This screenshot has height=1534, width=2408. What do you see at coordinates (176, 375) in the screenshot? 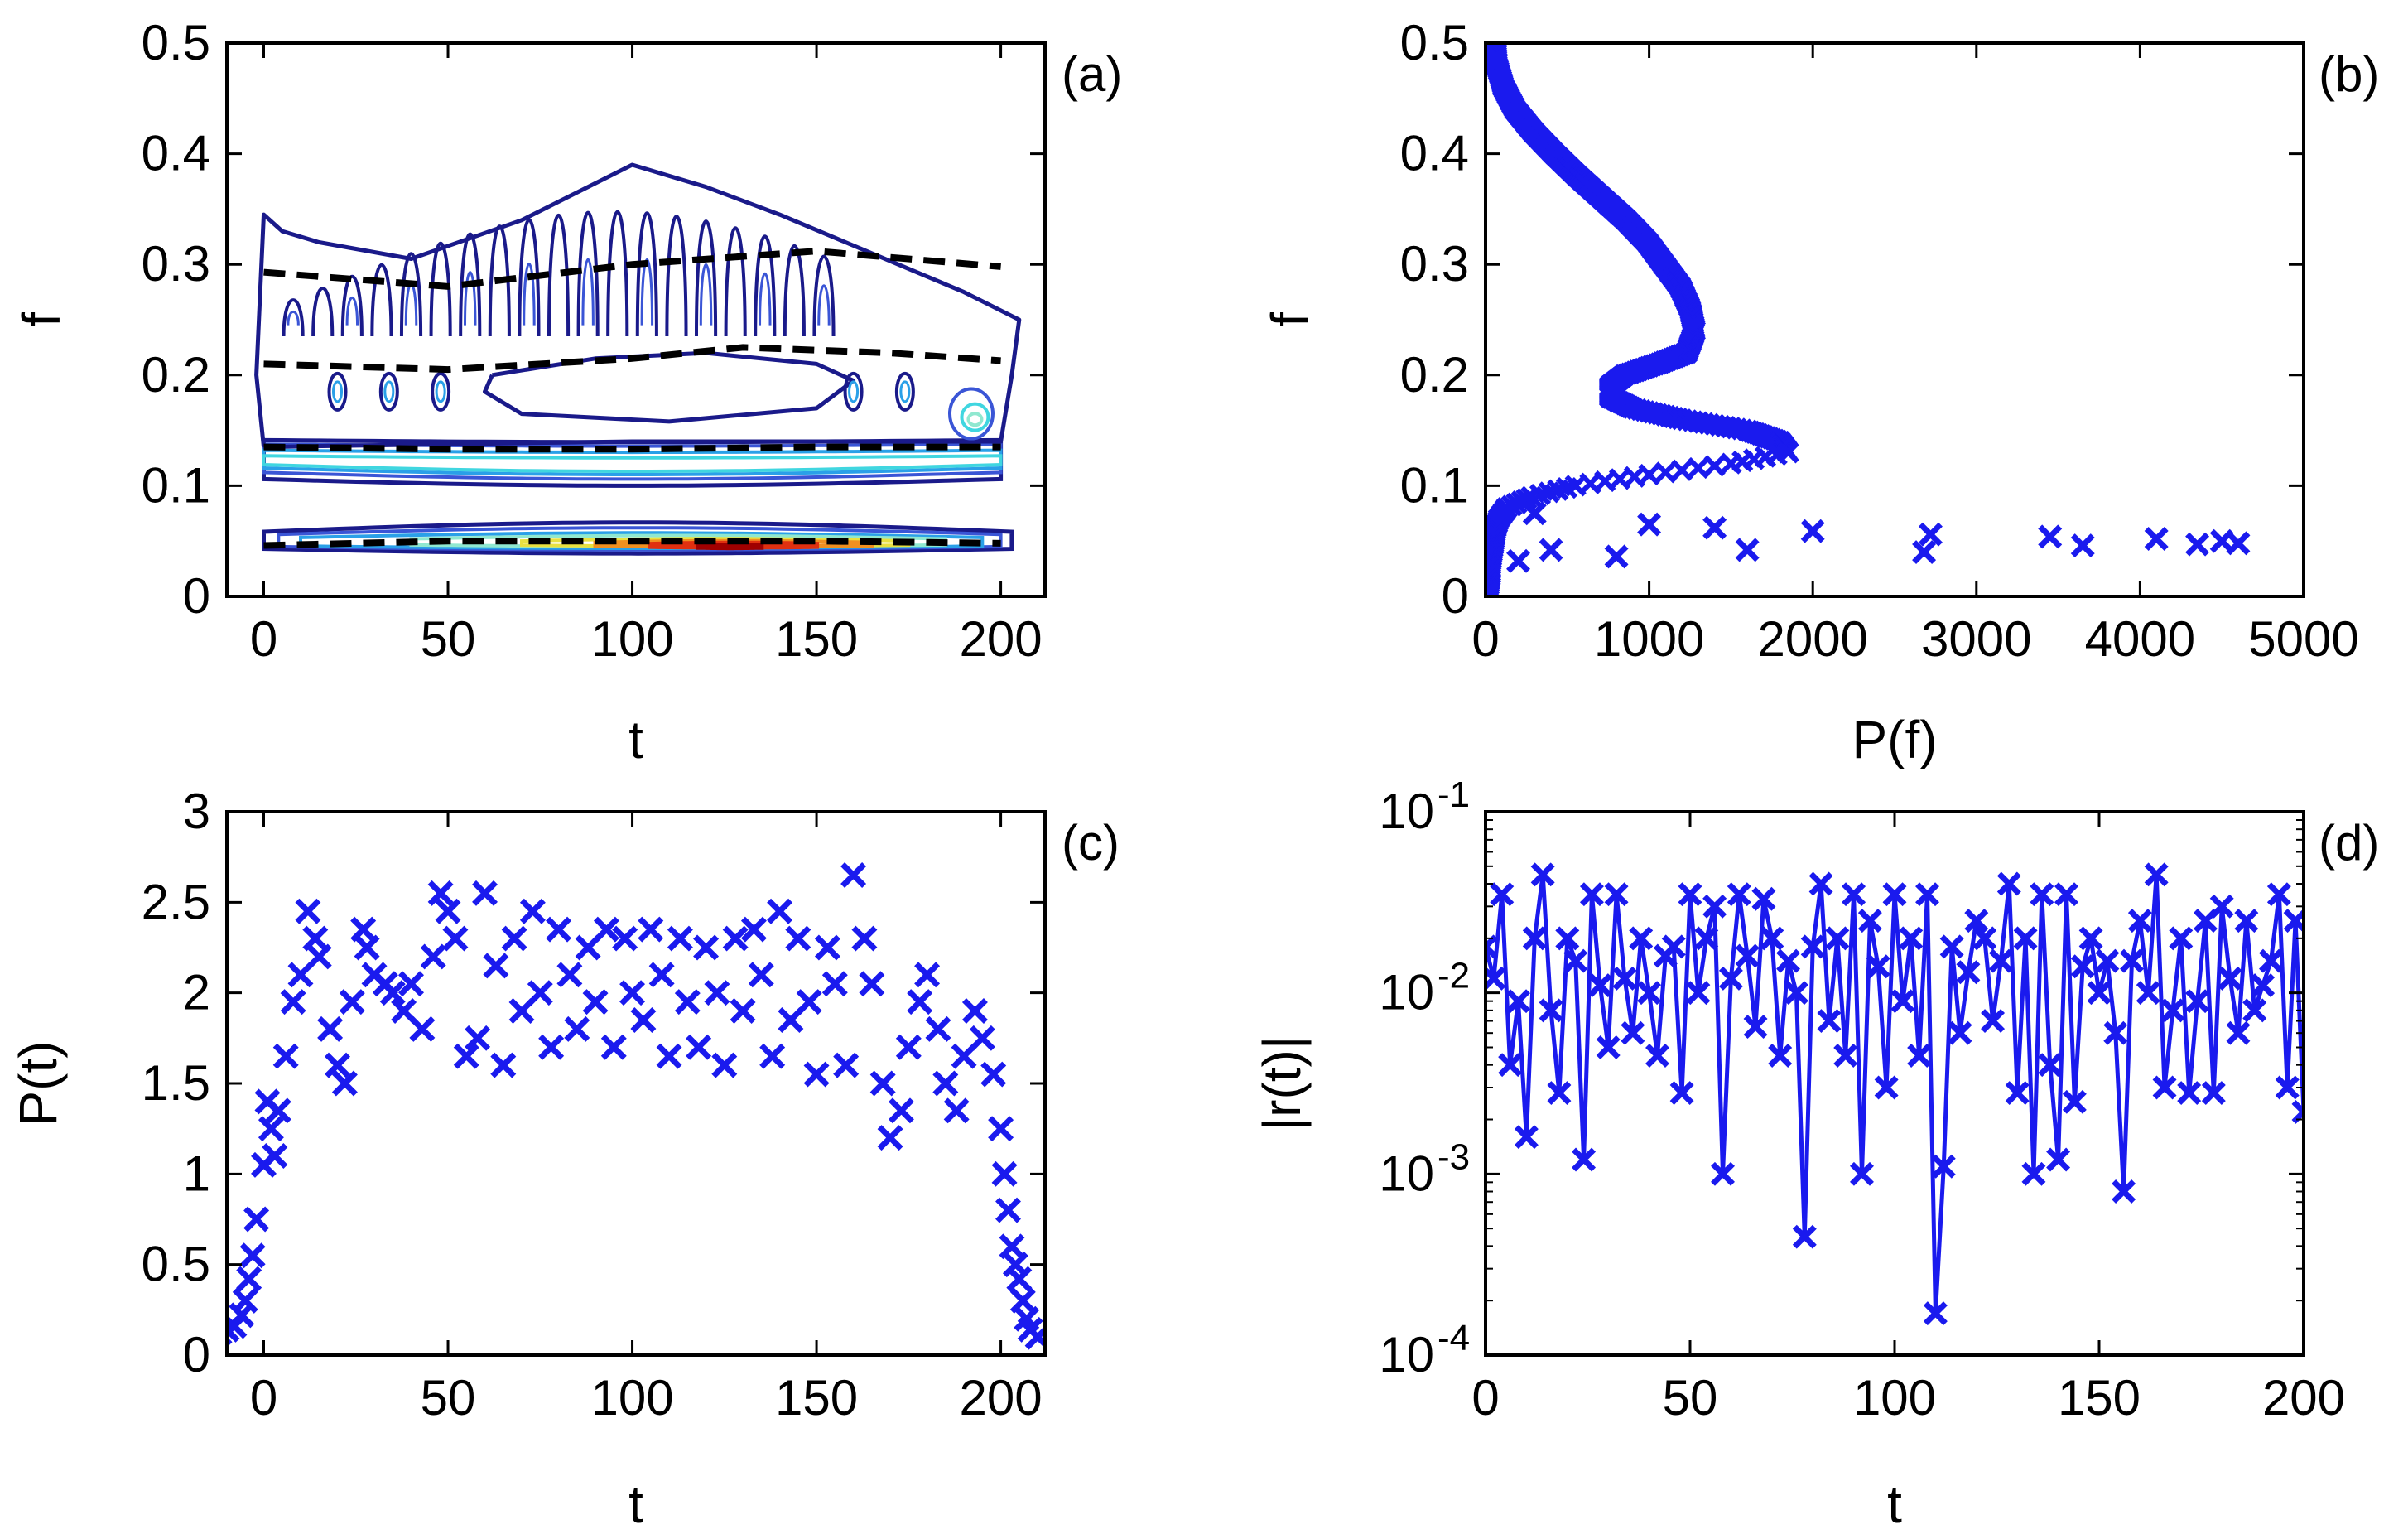
I see `y-tick-label: 0.2` at bounding box center [176, 375].